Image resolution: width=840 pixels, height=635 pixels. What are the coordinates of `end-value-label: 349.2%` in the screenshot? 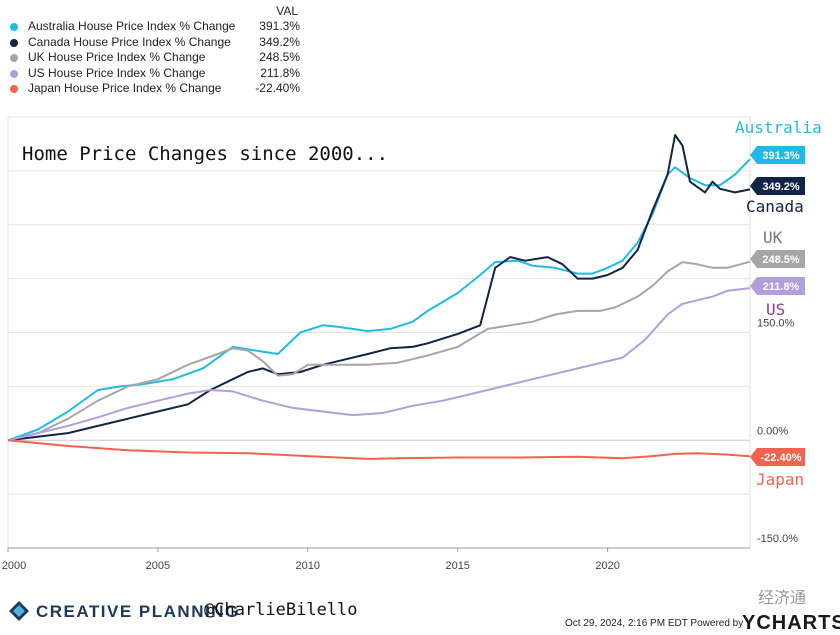 It's located at (781, 187).